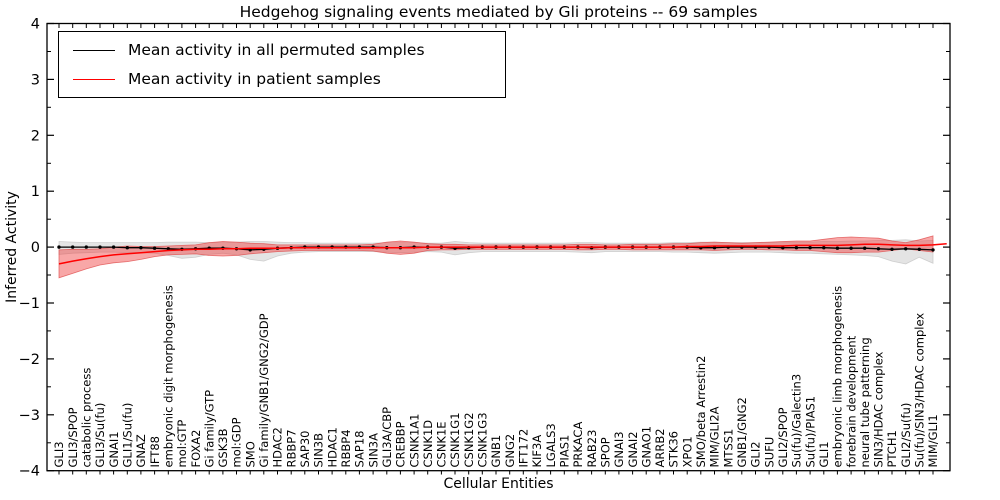 This screenshot has height=500, width=1000. What do you see at coordinates (73, 437) in the screenshot?
I see `x-tick-label: GLI3/SPOP` at bounding box center [73, 437].